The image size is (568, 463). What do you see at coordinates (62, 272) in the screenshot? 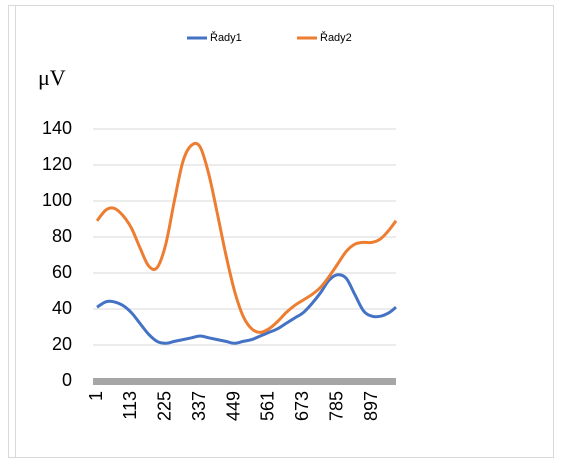
I see `y-tick-label: 60` at bounding box center [62, 272].